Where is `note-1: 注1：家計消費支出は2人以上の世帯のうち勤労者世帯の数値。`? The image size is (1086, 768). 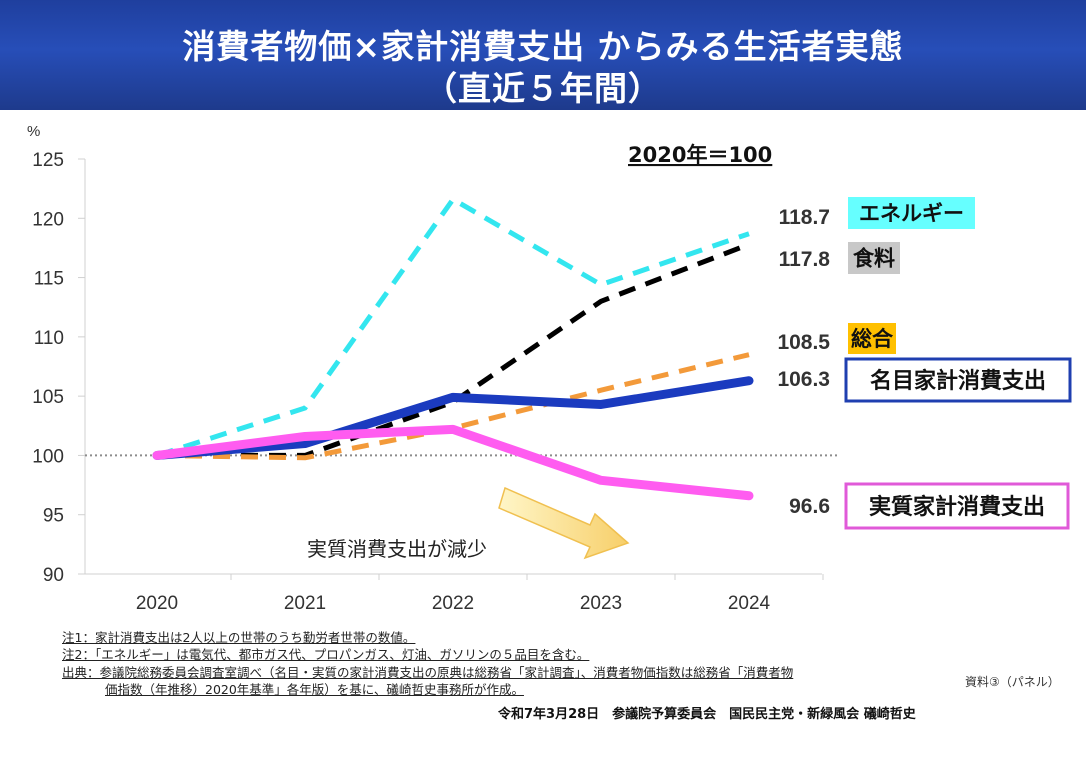
note-1: 注1：家計消費支出は2人以上の世帯のうち勤労者世帯の数値。 is located at coordinates (239, 637).